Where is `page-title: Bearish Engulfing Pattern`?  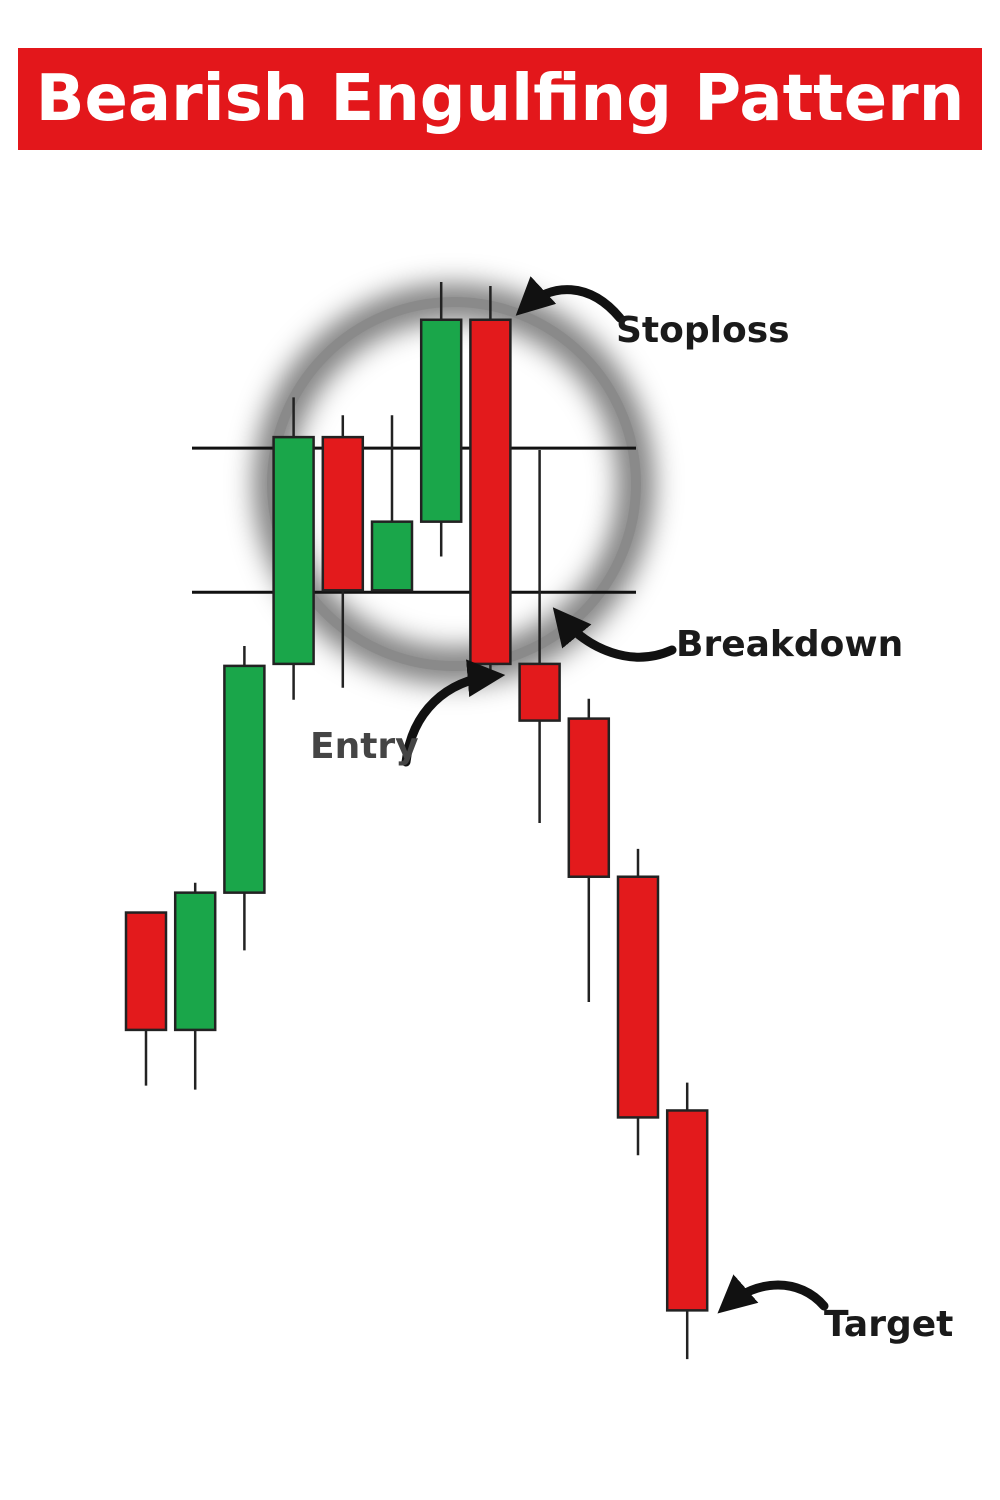 page-title: Bearish Engulfing Pattern is located at coordinates (500, 99).